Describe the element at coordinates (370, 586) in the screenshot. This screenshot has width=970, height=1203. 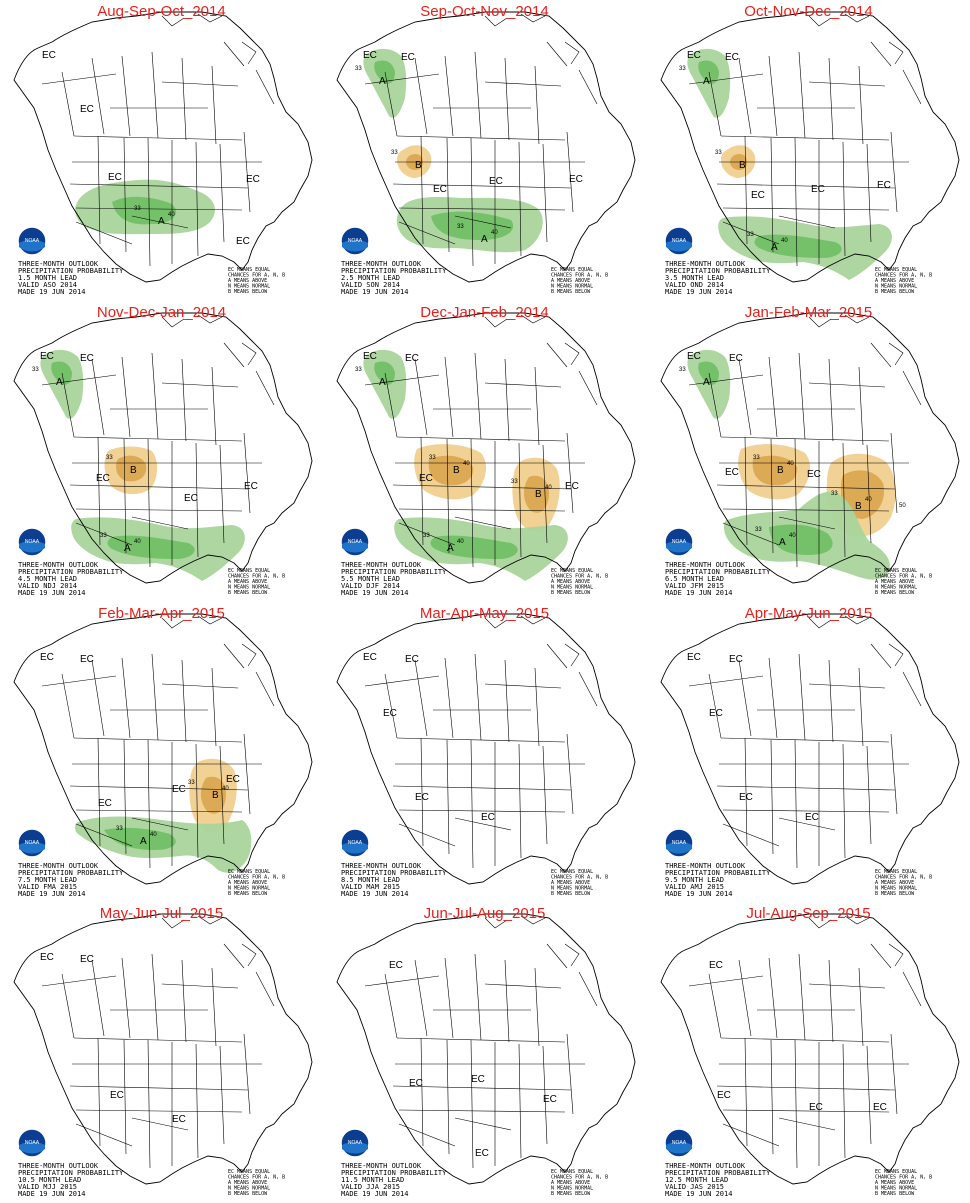
I see `caption-line: VALID DJF 2014` at that location.